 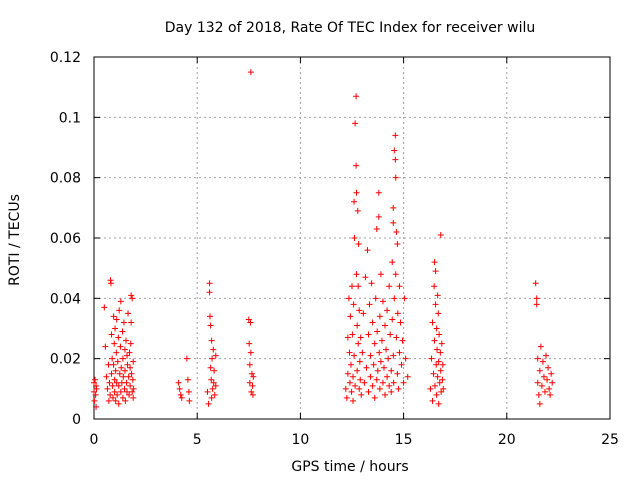 What do you see at coordinates (94, 440) in the screenshot?
I see `x-tick-label: 0` at bounding box center [94, 440].